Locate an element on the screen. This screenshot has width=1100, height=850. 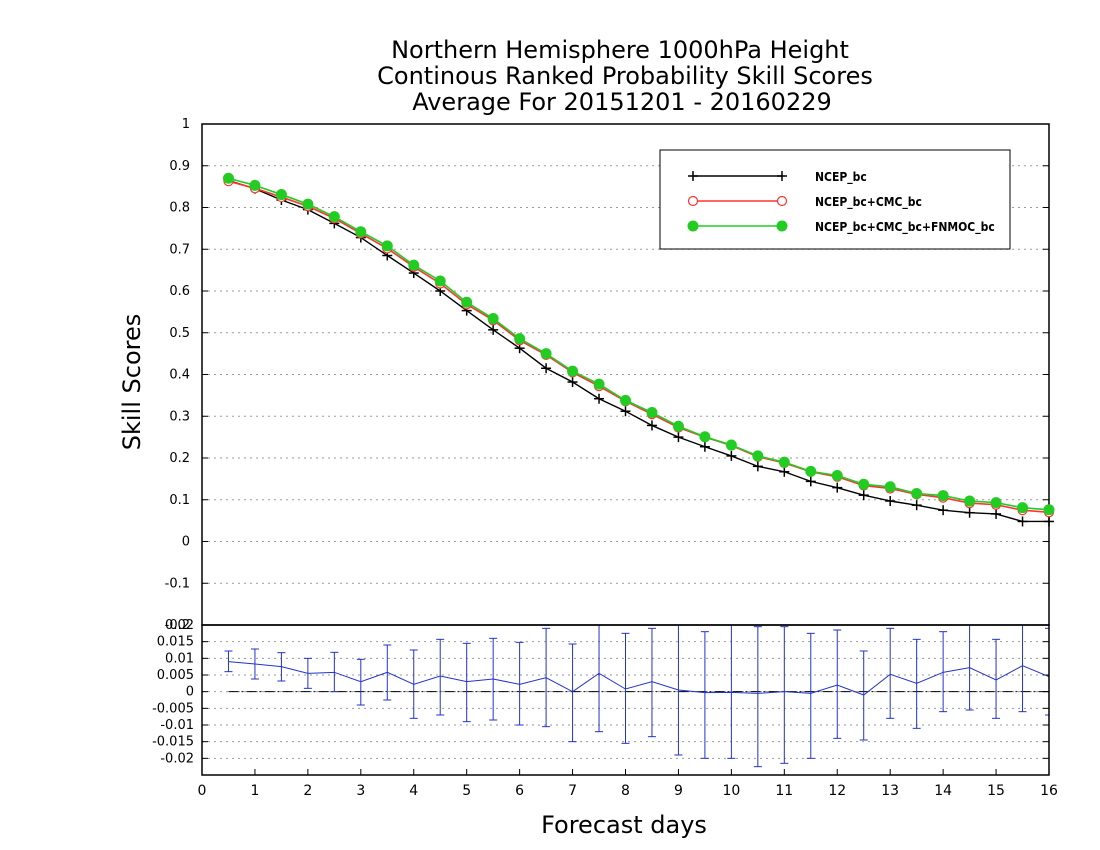
legend-entry-1: NCEP_bc is located at coordinates (841, 177).